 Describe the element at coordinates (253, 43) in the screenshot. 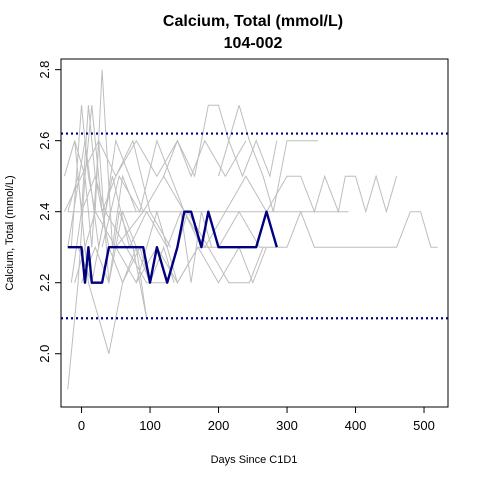

I see `chart-subtitle: 104-002` at that location.